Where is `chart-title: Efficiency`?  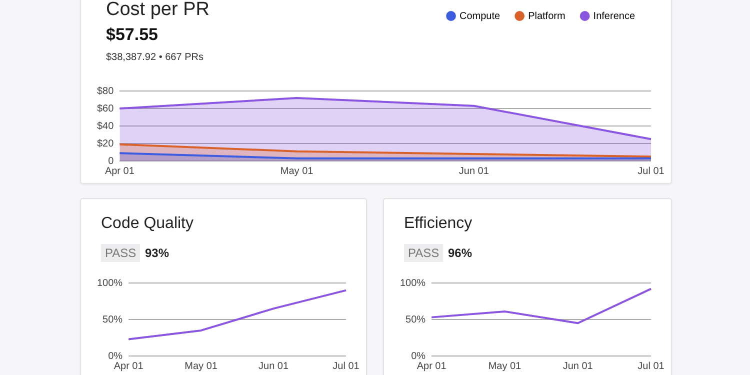
chart-title: Efficiency is located at coordinates (438, 224).